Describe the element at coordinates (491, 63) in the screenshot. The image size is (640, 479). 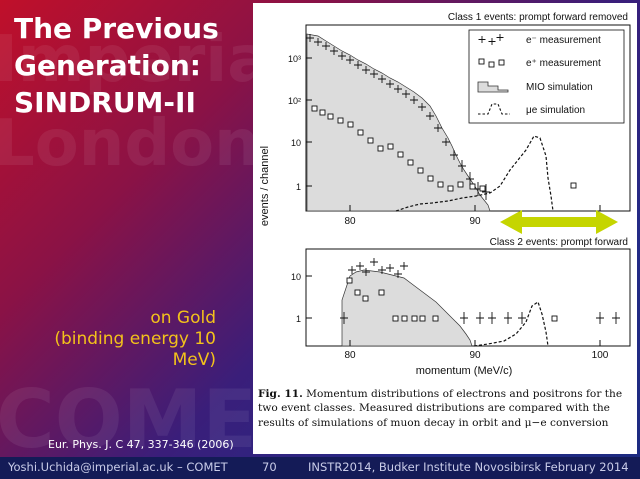
I see `square-marker-icon` at that location.